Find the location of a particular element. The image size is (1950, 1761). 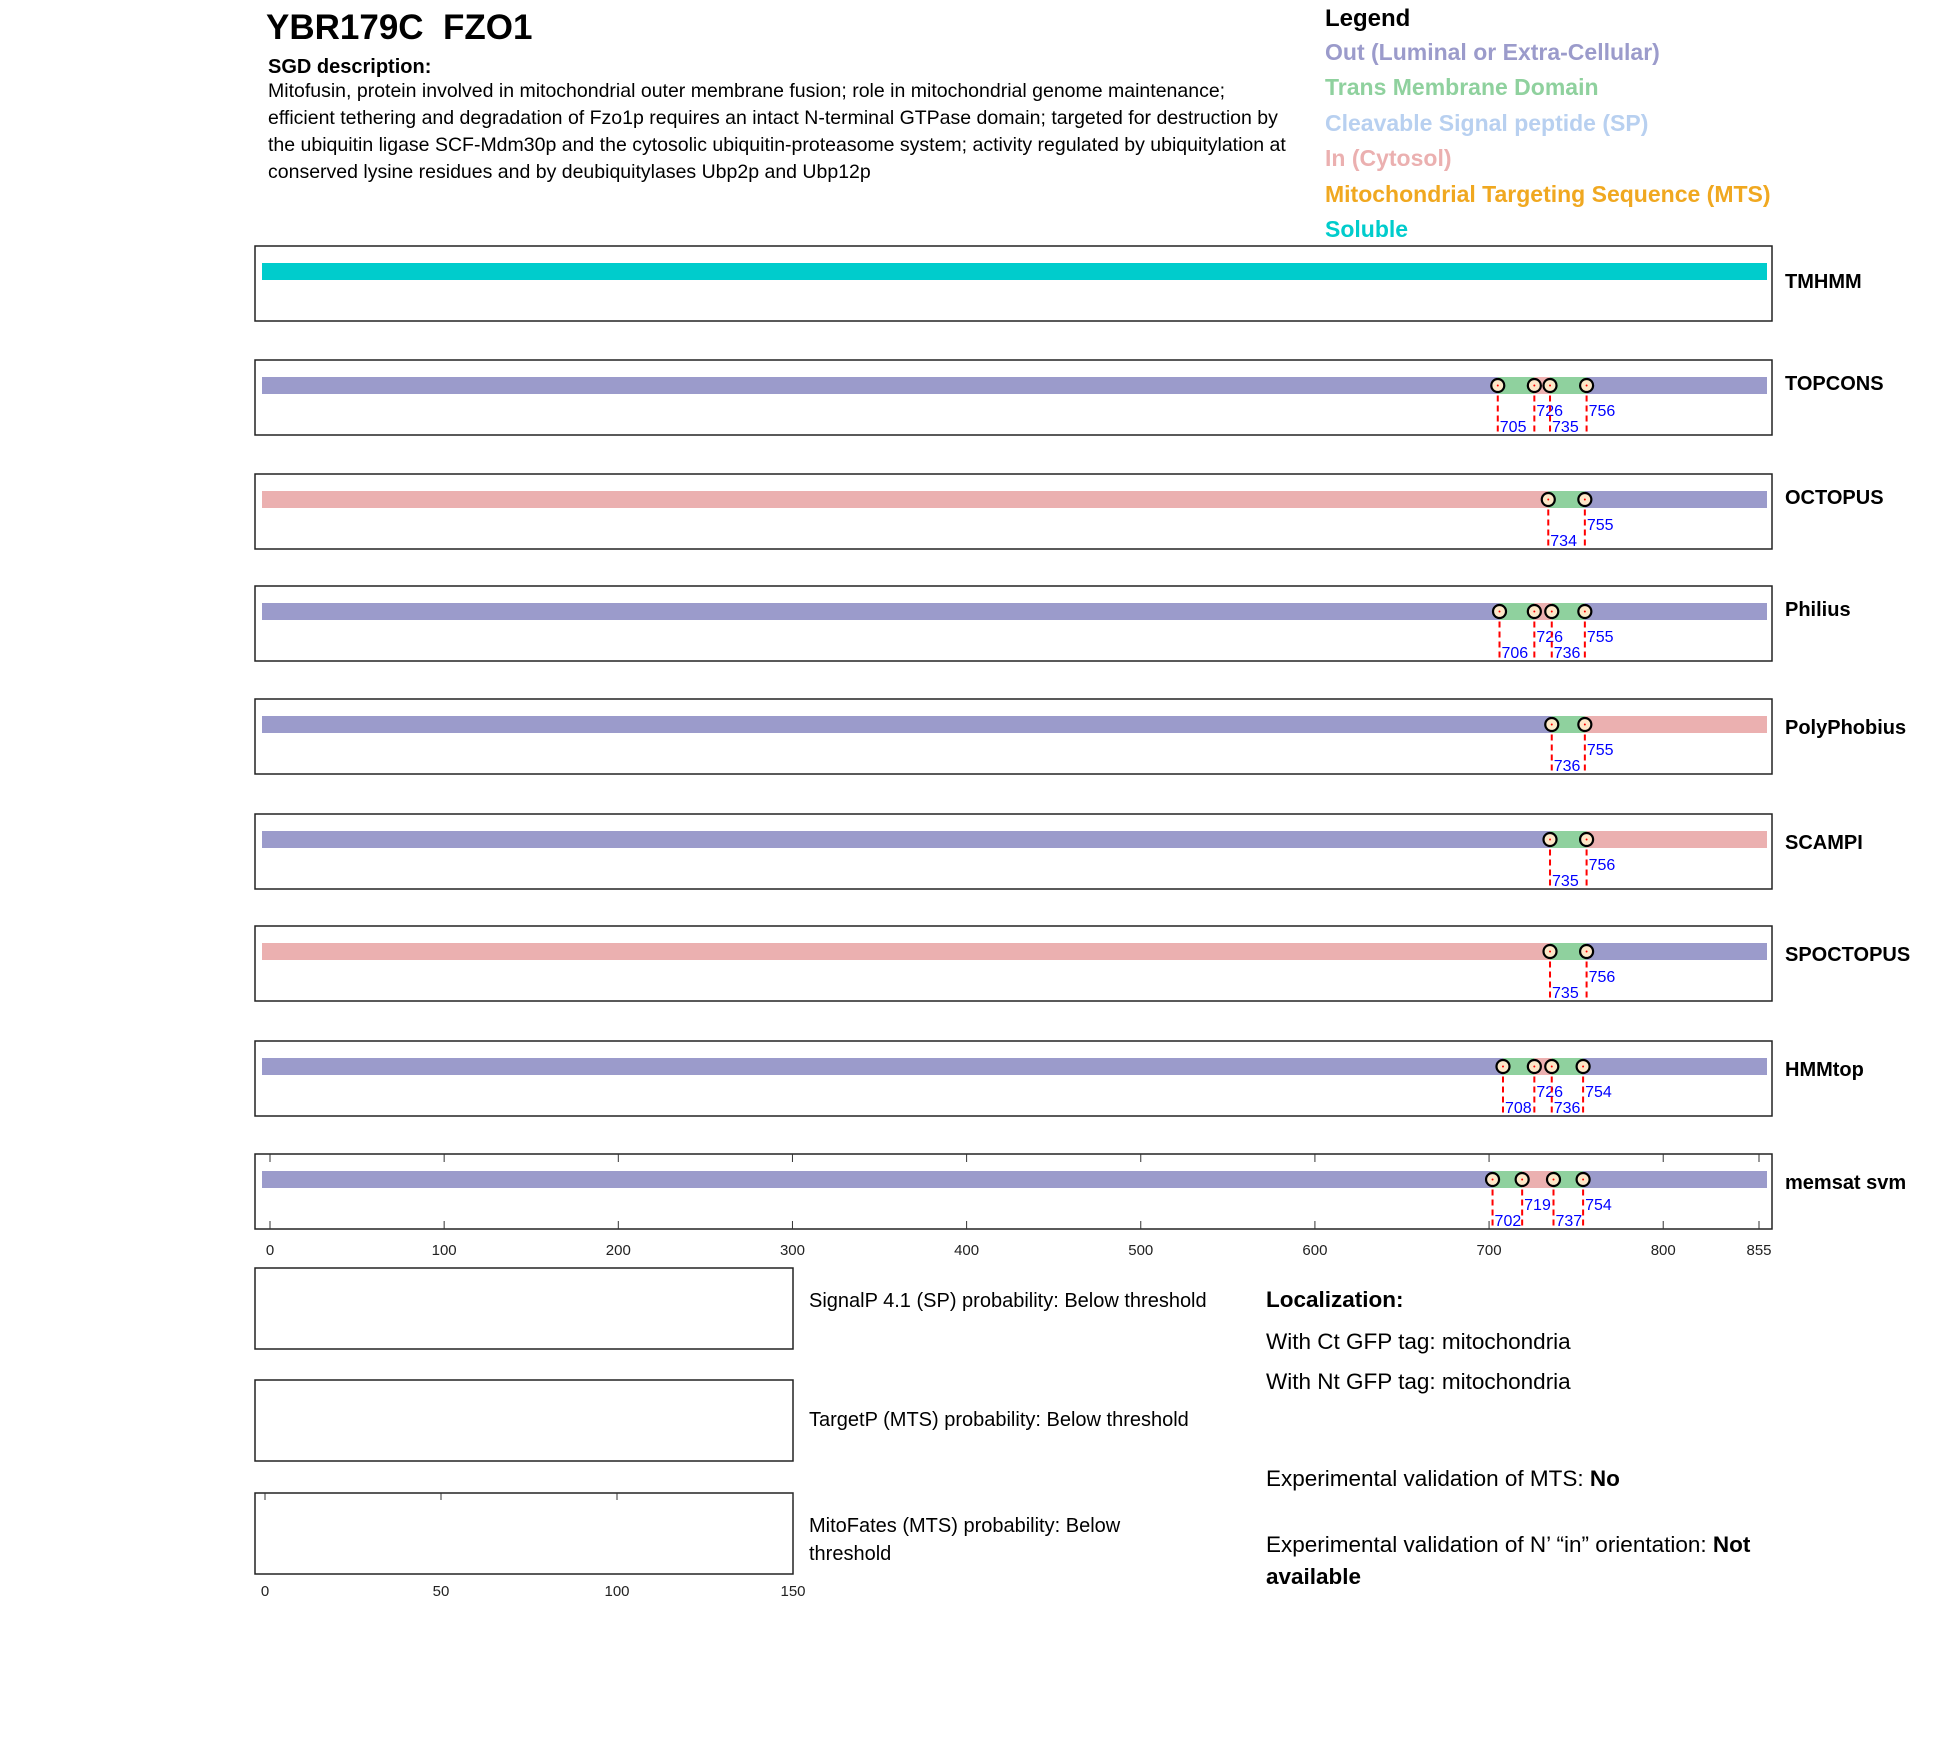

x-tick-label: 500 is located at coordinates (1140, 1250).